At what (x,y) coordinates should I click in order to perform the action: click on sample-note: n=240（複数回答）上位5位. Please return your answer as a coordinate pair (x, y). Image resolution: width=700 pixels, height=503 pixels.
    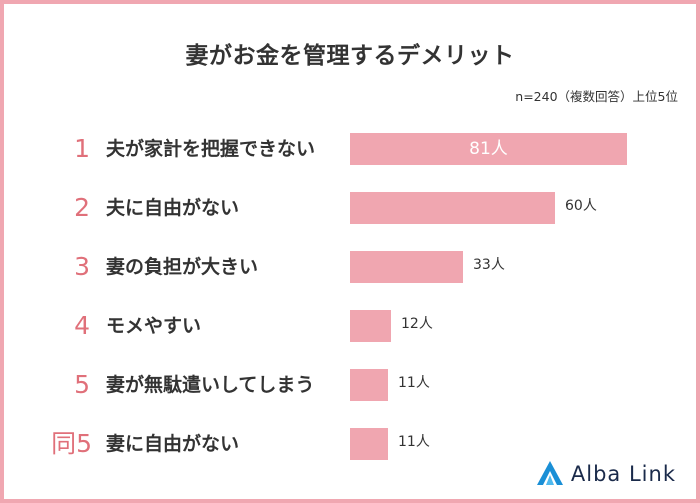
    Looking at the image, I should click on (596, 96).